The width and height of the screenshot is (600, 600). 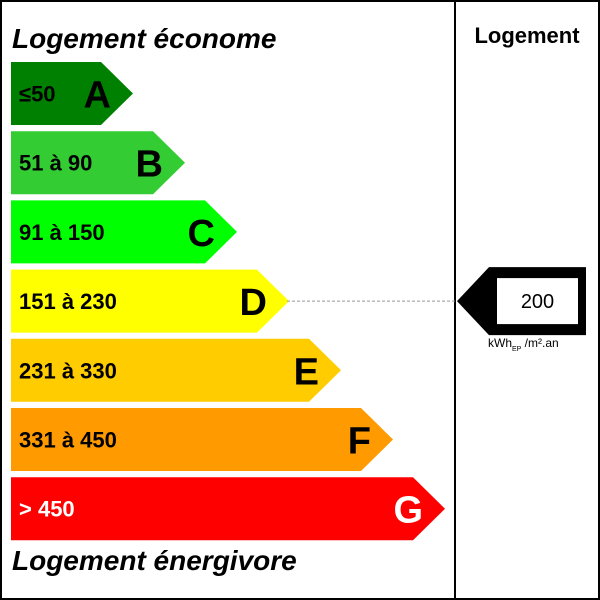 What do you see at coordinates (47, 509) in the screenshot?
I see `rating-range: > 450` at bounding box center [47, 509].